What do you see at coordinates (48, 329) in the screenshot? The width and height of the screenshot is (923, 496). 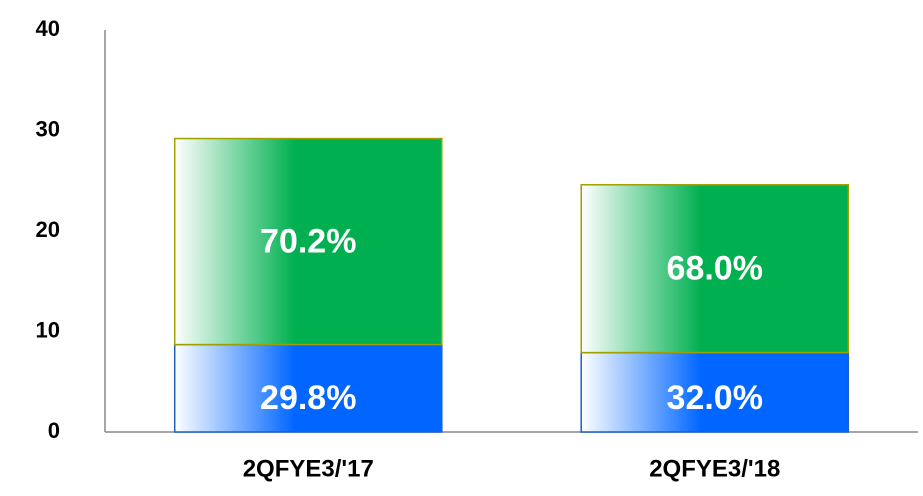 I see `y-tick-label: 10` at bounding box center [48, 329].